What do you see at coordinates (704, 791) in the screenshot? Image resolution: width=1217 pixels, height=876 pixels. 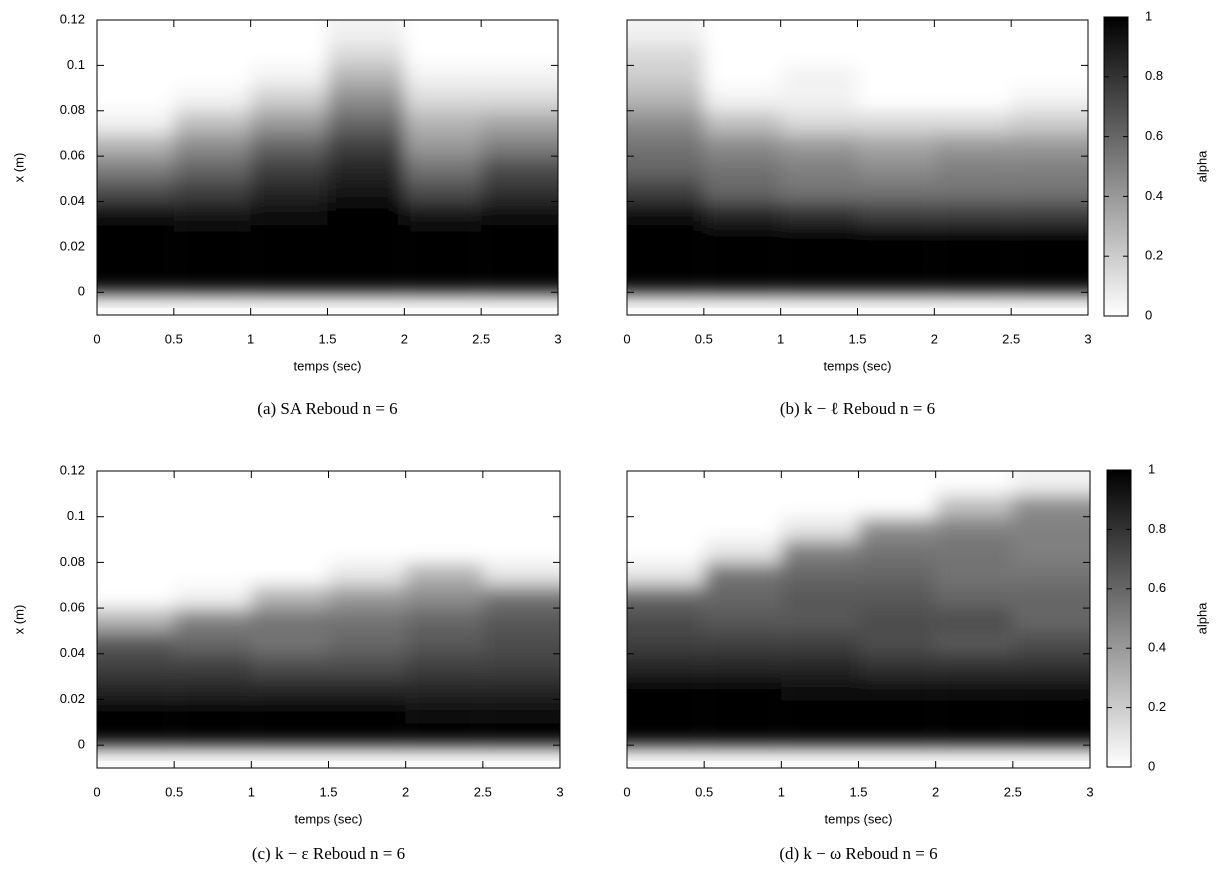 I see `x-tick-label: 0.5` at bounding box center [704, 791].